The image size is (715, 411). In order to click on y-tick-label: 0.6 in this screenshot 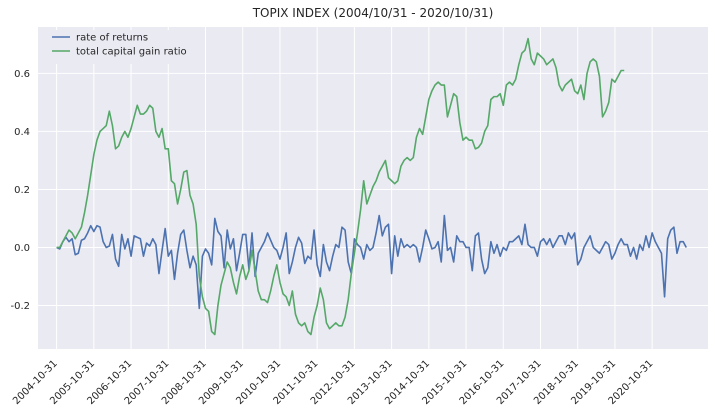, I will do `click(22, 74)`.